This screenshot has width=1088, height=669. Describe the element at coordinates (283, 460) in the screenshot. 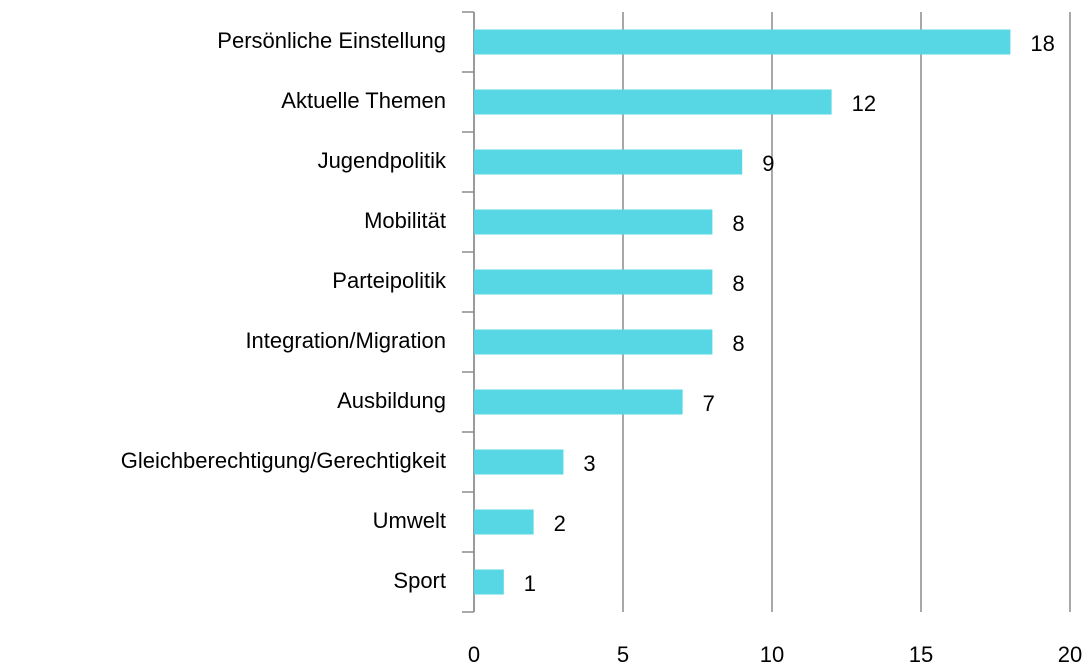

I see `y-tick-label: Gleichberechtigung/Gerechtigkeit` at that location.